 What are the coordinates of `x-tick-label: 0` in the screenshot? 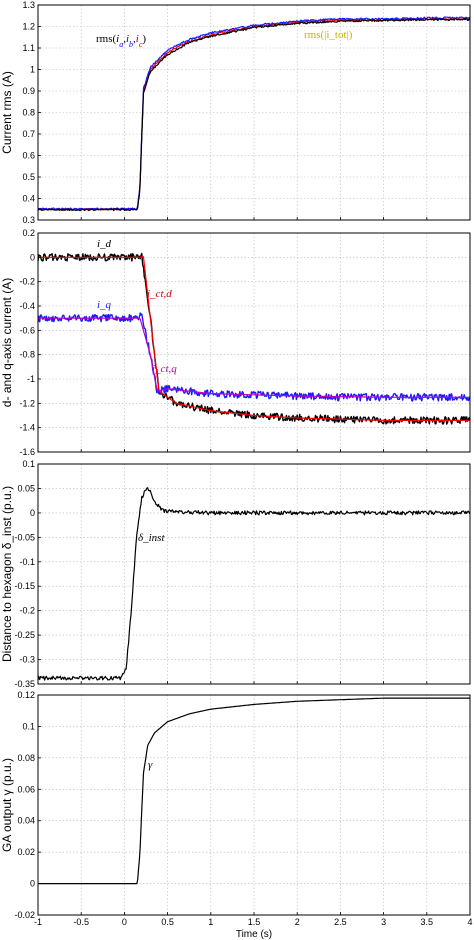 It's located at (124, 922).